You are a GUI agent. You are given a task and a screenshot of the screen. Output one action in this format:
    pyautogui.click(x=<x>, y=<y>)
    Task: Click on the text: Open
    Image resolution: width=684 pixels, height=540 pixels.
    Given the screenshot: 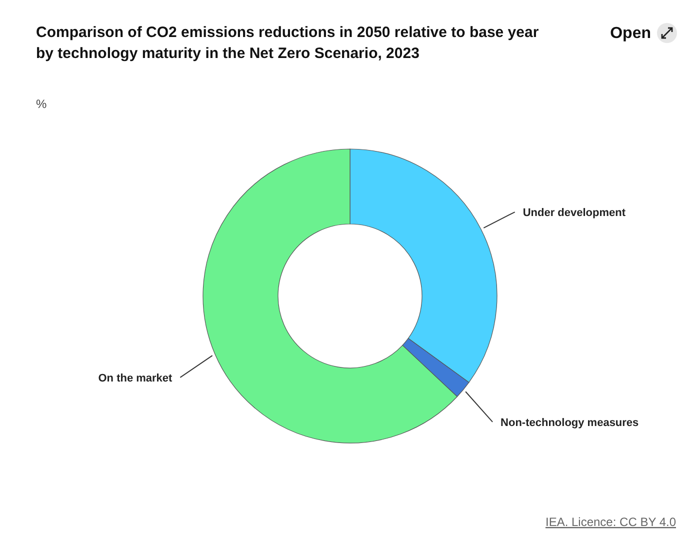 What is the action you would take?
    pyautogui.click(x=630, y=33)
    